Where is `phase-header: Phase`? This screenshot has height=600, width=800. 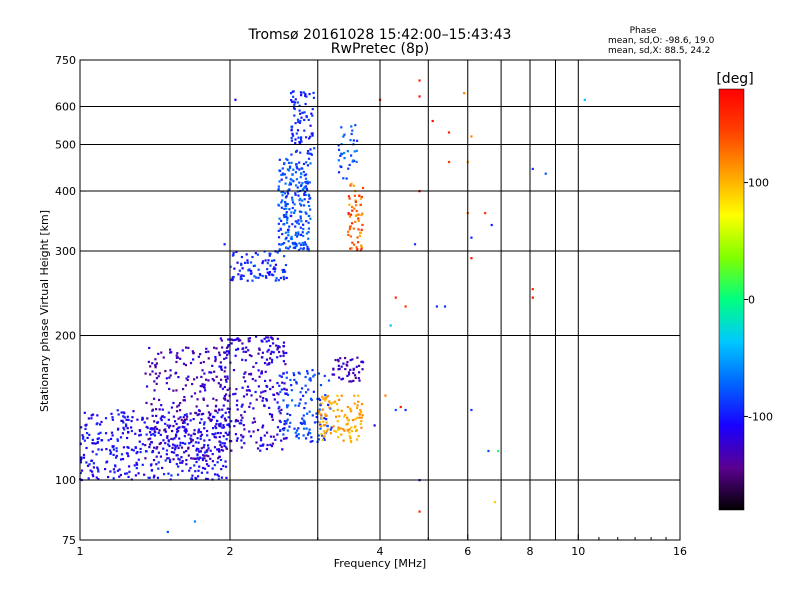 phase-header: Phase is located at coordinates (643, 31).